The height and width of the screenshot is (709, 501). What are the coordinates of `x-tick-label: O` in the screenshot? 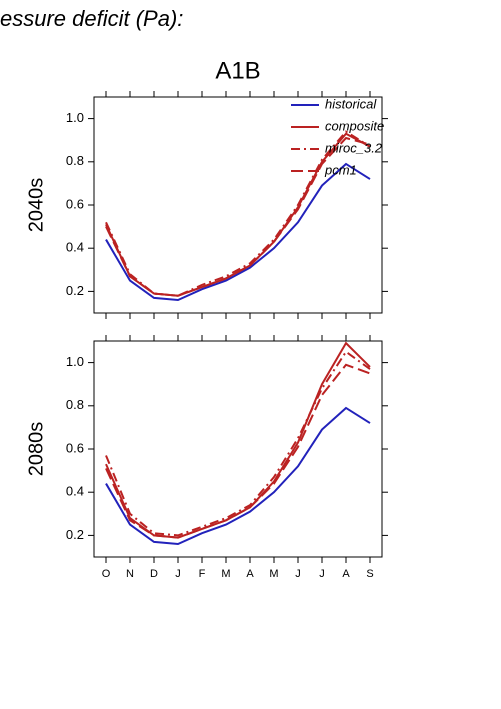 It's located at (106, 574).